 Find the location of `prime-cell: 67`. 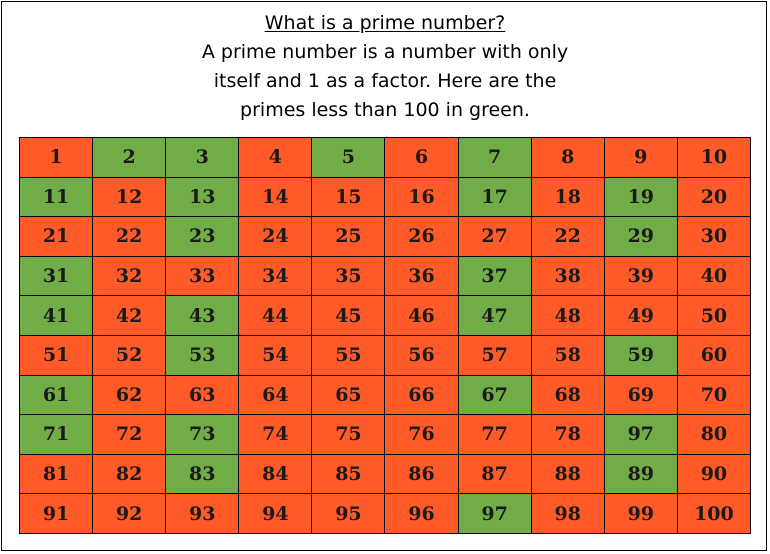

prime-cell: 67 is located at coordinates (494, 395).